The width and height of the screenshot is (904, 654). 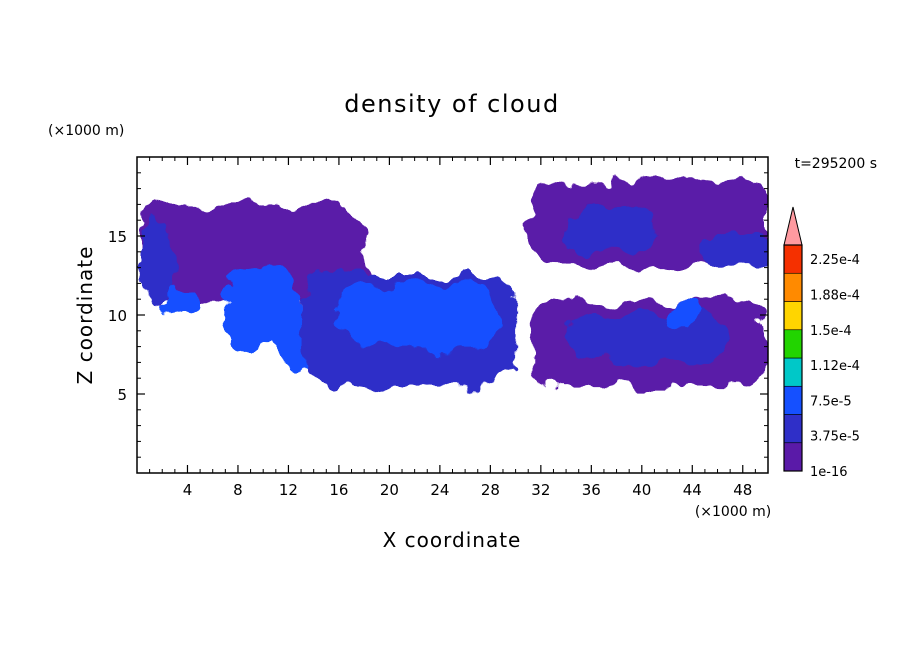 What do you see at coordinates (117, 316) in the screenshot?
I see `y-tick-label-1: 10` at bounding box center [117, 316].